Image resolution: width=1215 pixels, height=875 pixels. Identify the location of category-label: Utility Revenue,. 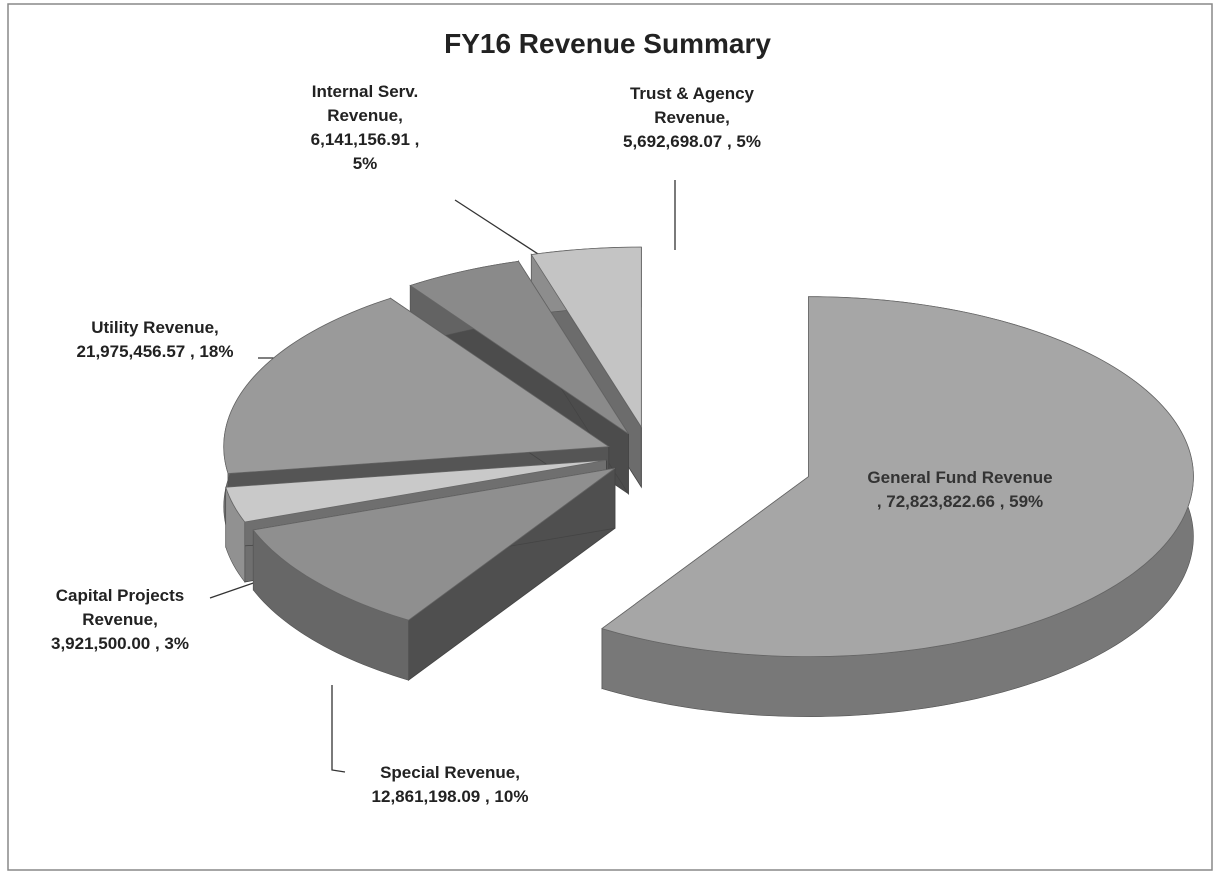
(155, 327).